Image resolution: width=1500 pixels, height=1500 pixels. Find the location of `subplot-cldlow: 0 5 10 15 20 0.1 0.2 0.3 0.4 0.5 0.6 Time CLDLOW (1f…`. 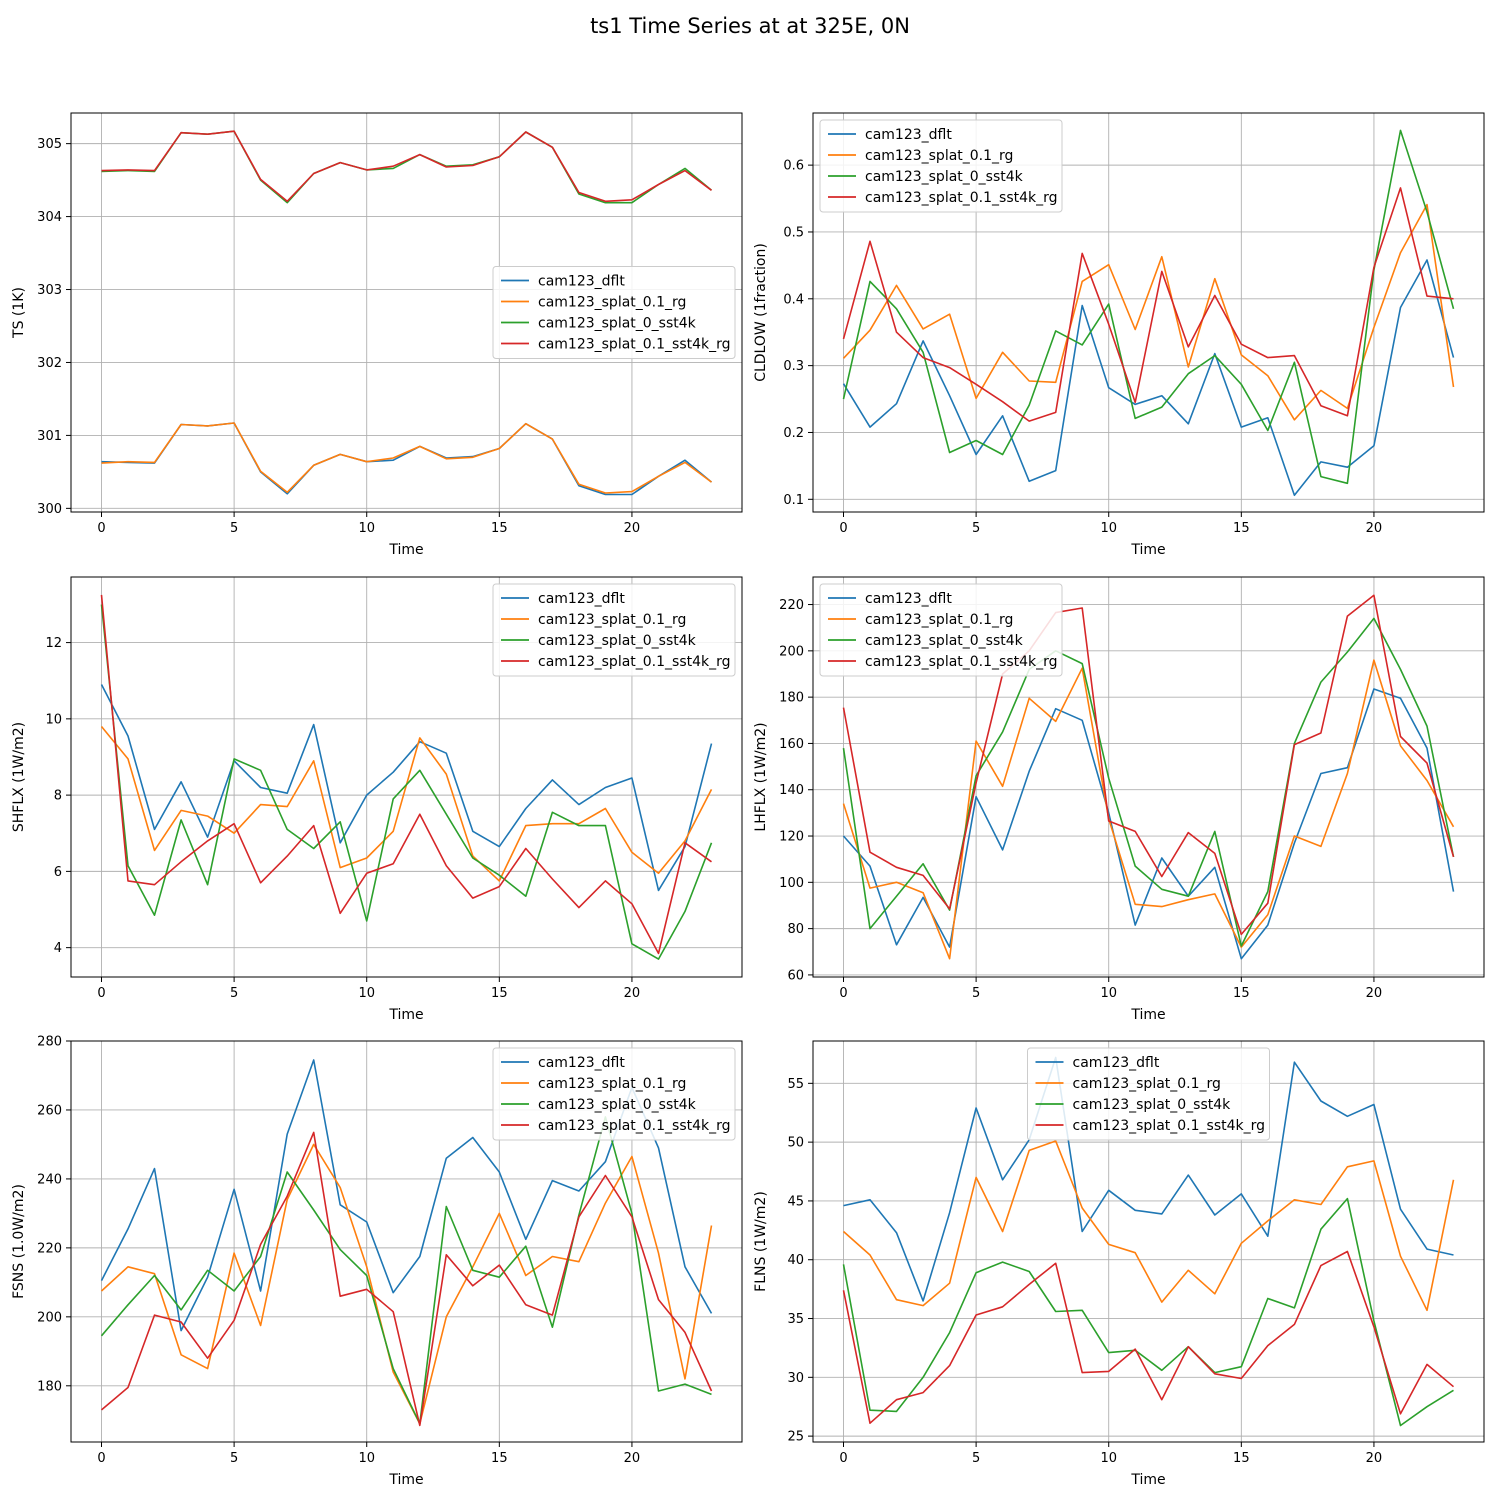

subplot-cldlow: 0 5 10 15 20 0.1 0.2 0.3 0.4 0.5 0.6 Time CLDLOW (1f… is located at coordinates (1119, 335).